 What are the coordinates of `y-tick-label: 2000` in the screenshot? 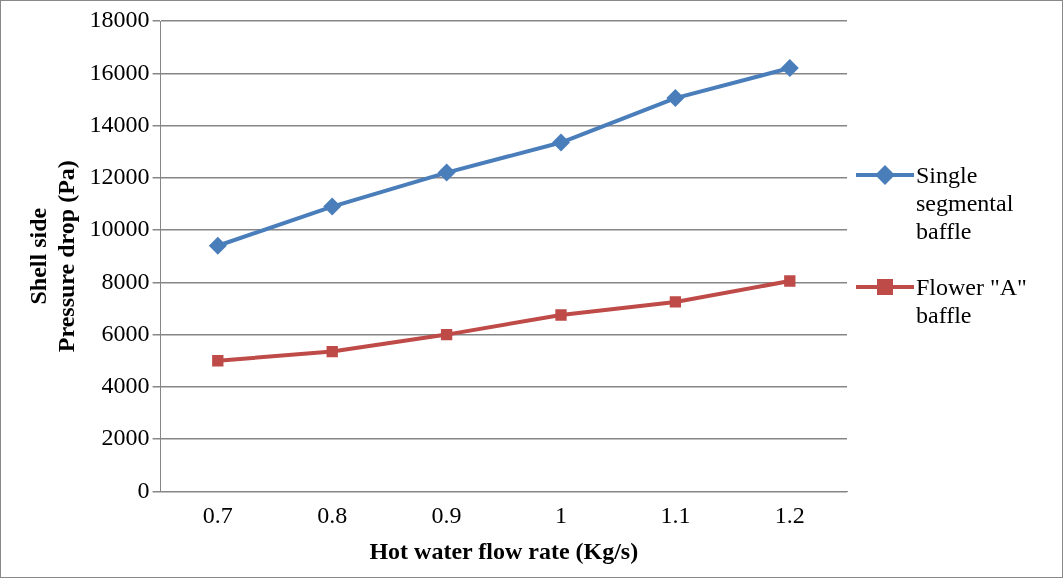 It's located at (125, 437).